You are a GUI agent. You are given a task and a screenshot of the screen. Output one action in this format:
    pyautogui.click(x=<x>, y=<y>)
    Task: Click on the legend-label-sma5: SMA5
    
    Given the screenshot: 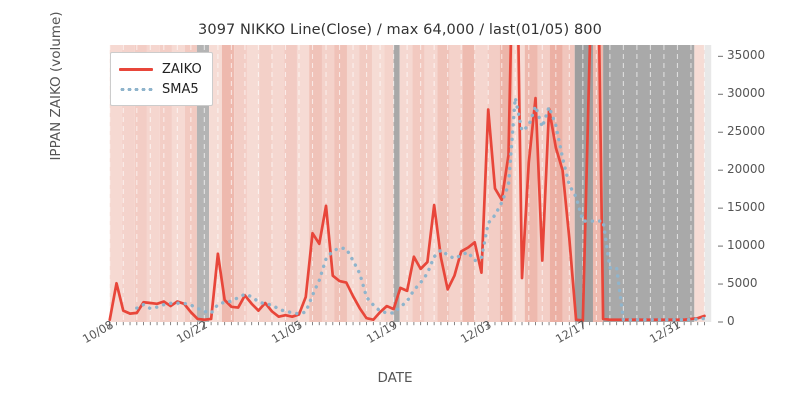 What is the action you would take?
    pyautogui.click(x=180, y=89)
    